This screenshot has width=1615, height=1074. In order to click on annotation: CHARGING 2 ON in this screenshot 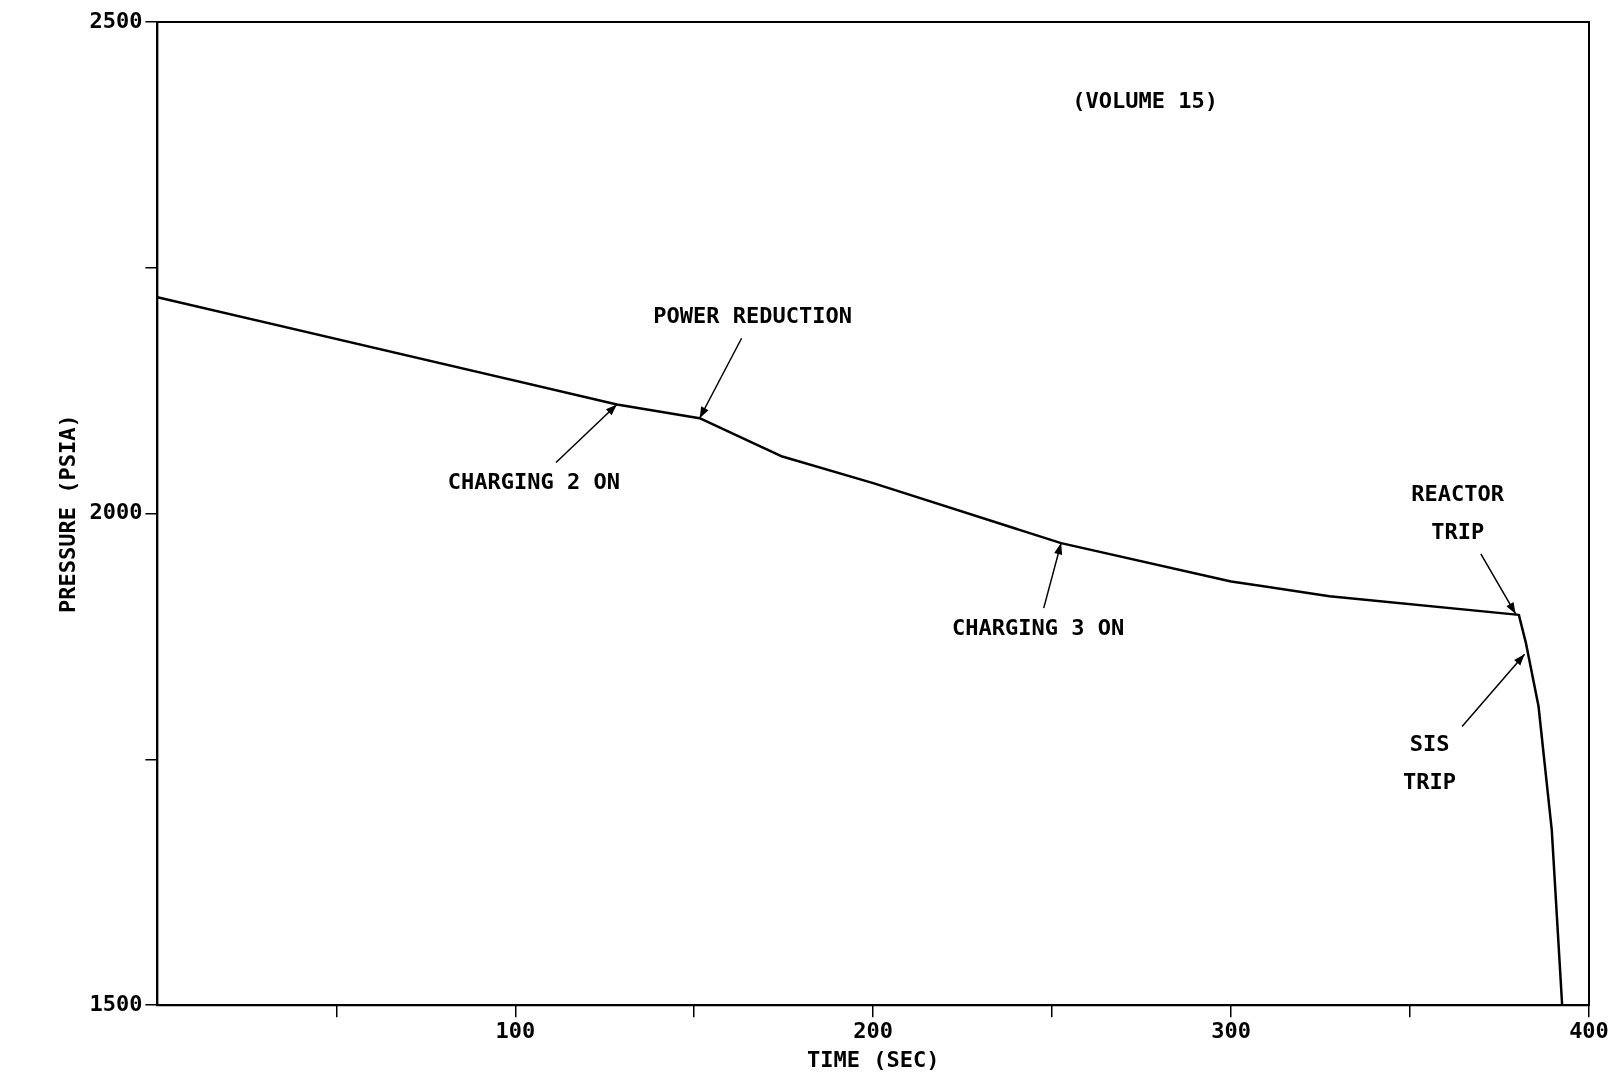, I will do `click(534, 482)`.